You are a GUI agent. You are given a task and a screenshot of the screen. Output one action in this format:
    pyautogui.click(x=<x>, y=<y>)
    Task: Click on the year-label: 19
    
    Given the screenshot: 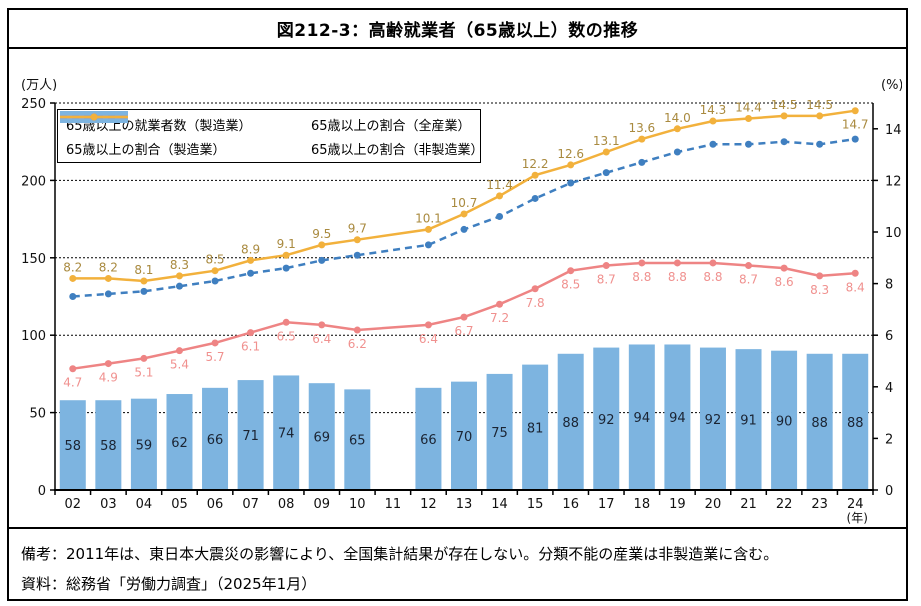 What is the action you would take?
    pyautogui.click(x=677, y=504)
    